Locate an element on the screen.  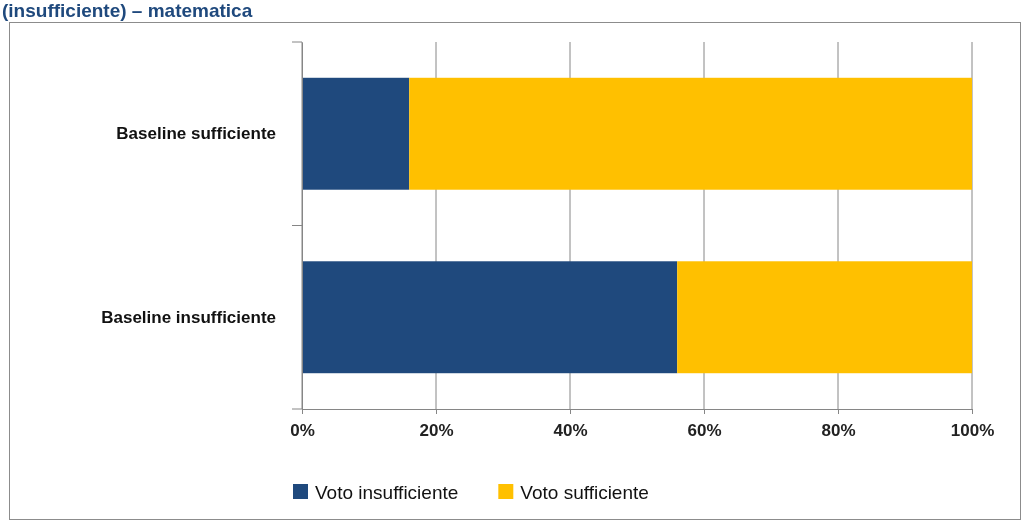
legend-label: Voto insufficiente is located at coordinates (387, 492).